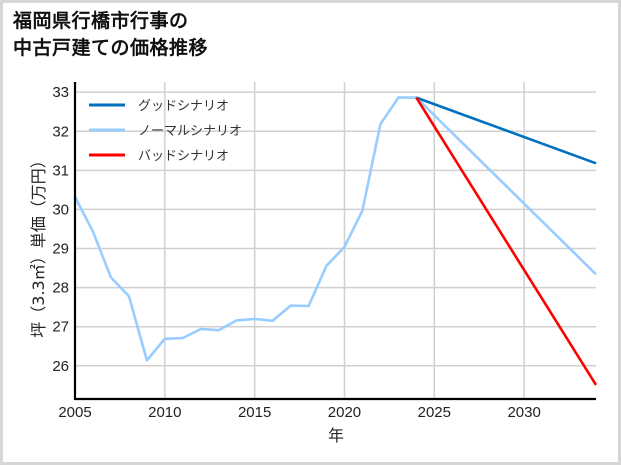 The image size is (621, 465). What do you see at coordinates (110, 35) in the screenshot?
I see `chart-title: 福岡県行橋市行事の 中古戸建ての価格推移` at bounding box center [110, 35].